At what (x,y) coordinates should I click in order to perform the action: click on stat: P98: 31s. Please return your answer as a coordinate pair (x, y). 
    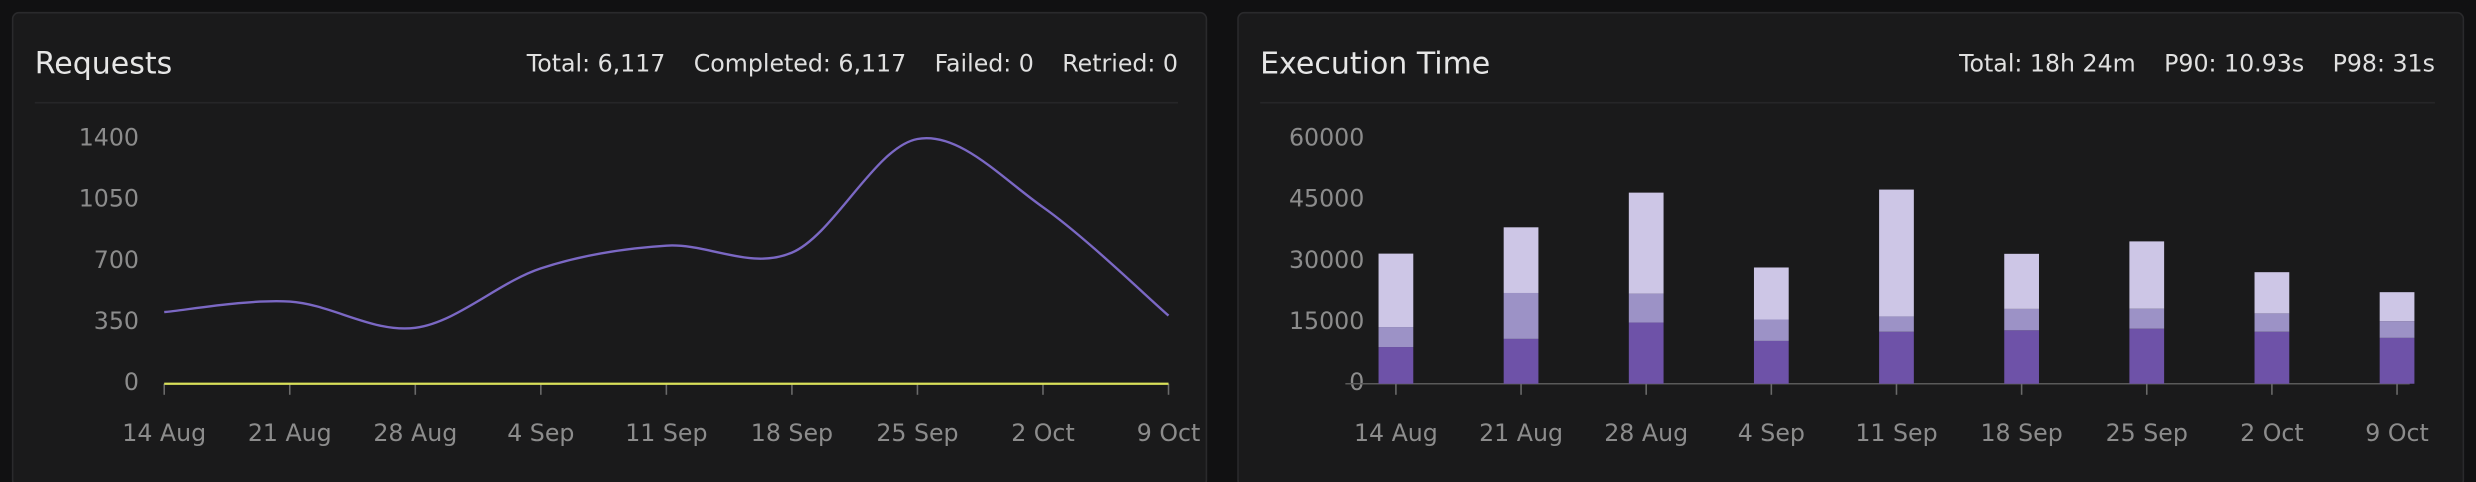
    Looking at the image, I should click on (2384, 63).